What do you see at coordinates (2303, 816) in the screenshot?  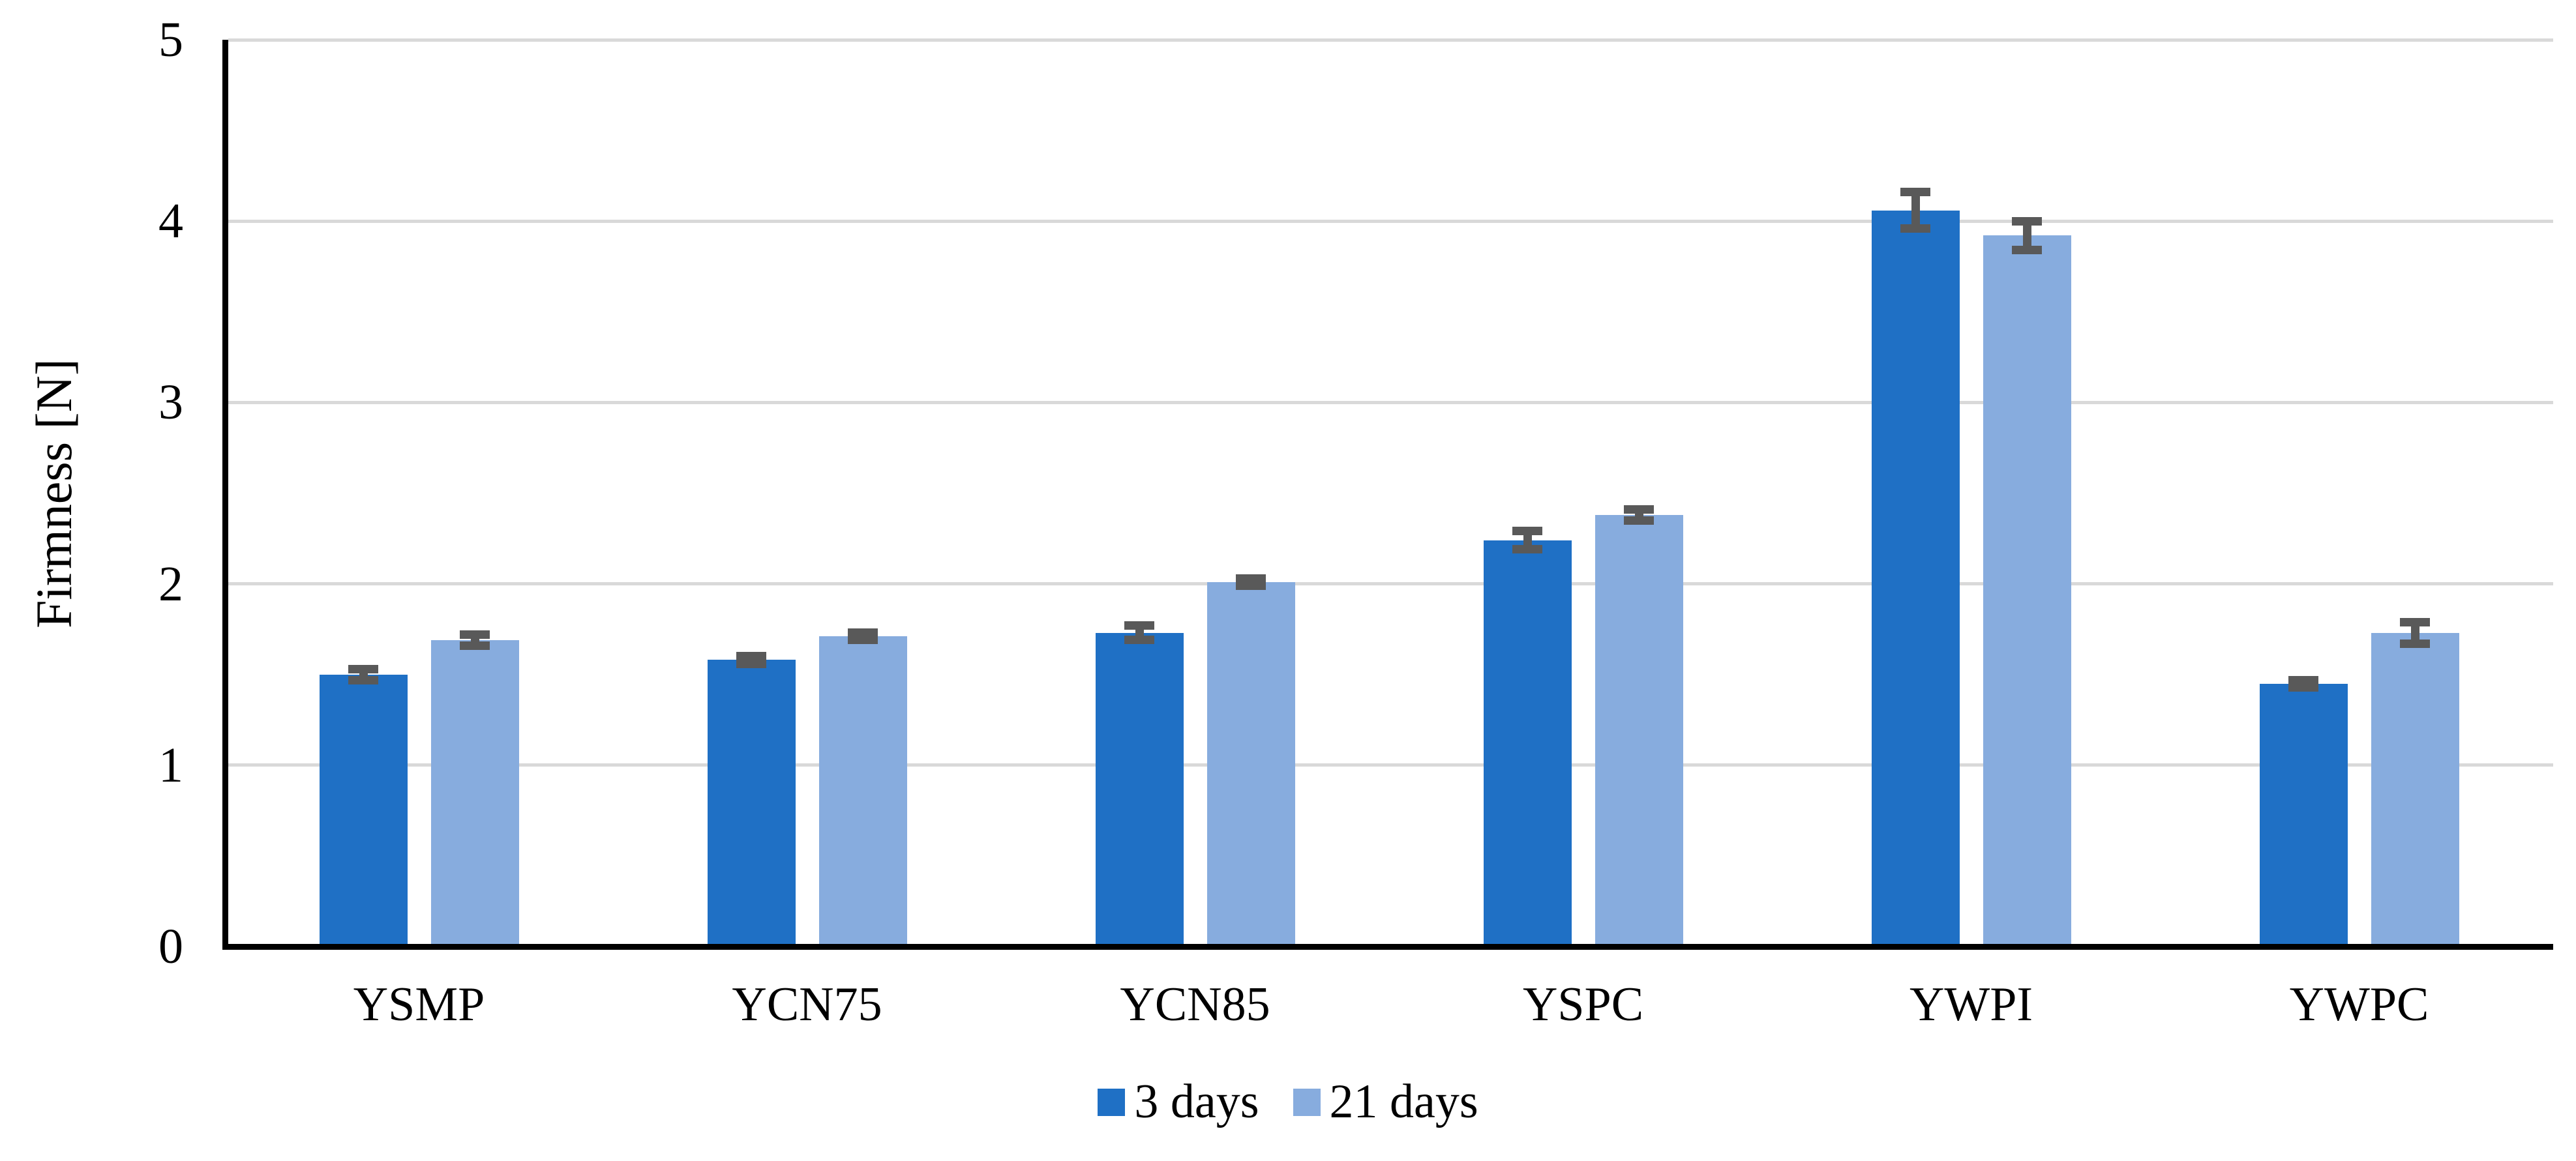 I see `bar-3-days-ywpc` at bounding box center [2303, 816].